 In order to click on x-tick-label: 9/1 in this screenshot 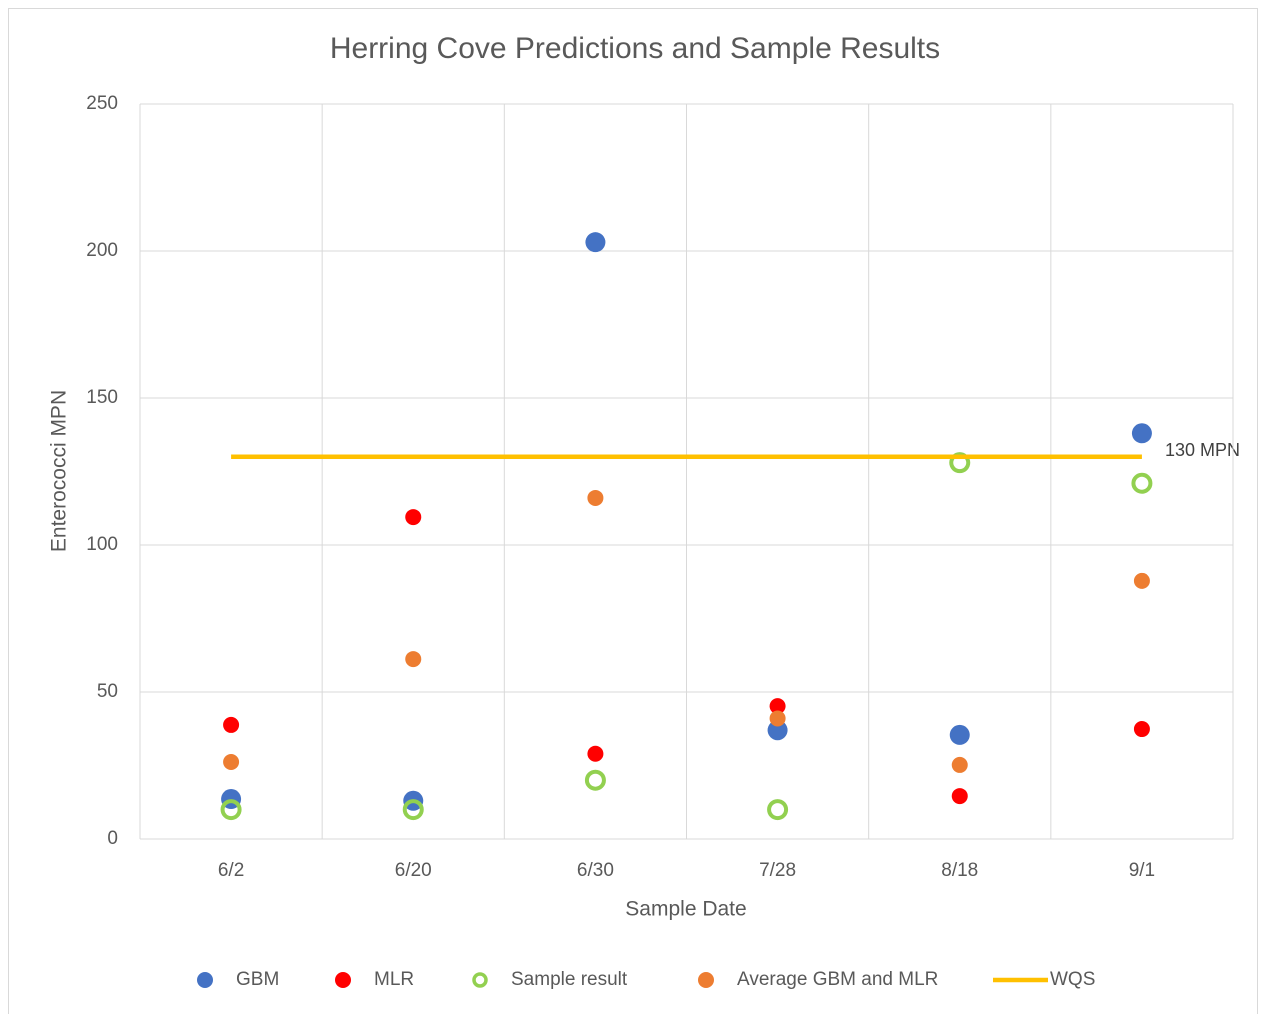, I will do `click(1142, 870)`.